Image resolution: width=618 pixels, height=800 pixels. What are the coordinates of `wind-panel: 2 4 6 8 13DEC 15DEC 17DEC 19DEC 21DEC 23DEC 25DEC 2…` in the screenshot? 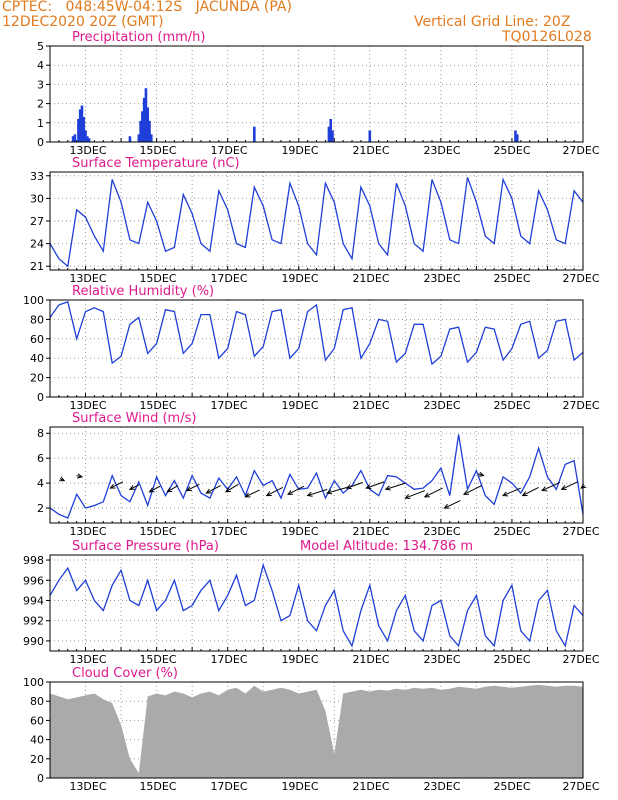 It's located at (318, 474).